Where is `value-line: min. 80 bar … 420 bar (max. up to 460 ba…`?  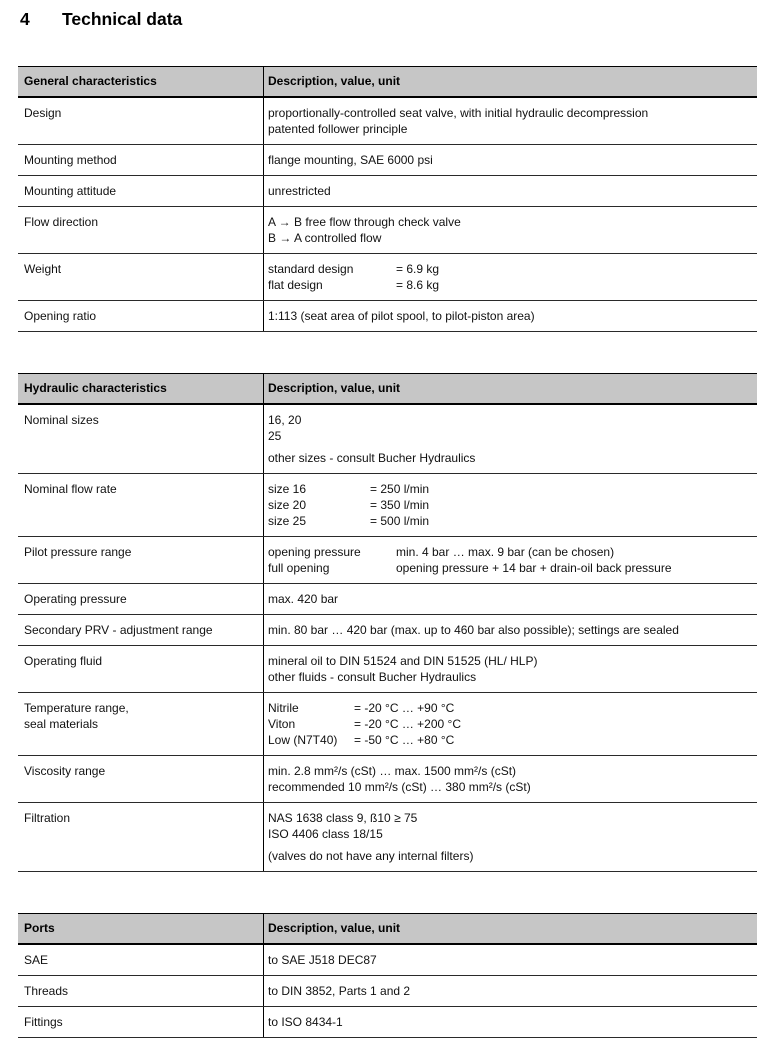
value-line: min. 80 bar … 420 bar (max. up to 460 ba… is located at coordinates (473, 630).